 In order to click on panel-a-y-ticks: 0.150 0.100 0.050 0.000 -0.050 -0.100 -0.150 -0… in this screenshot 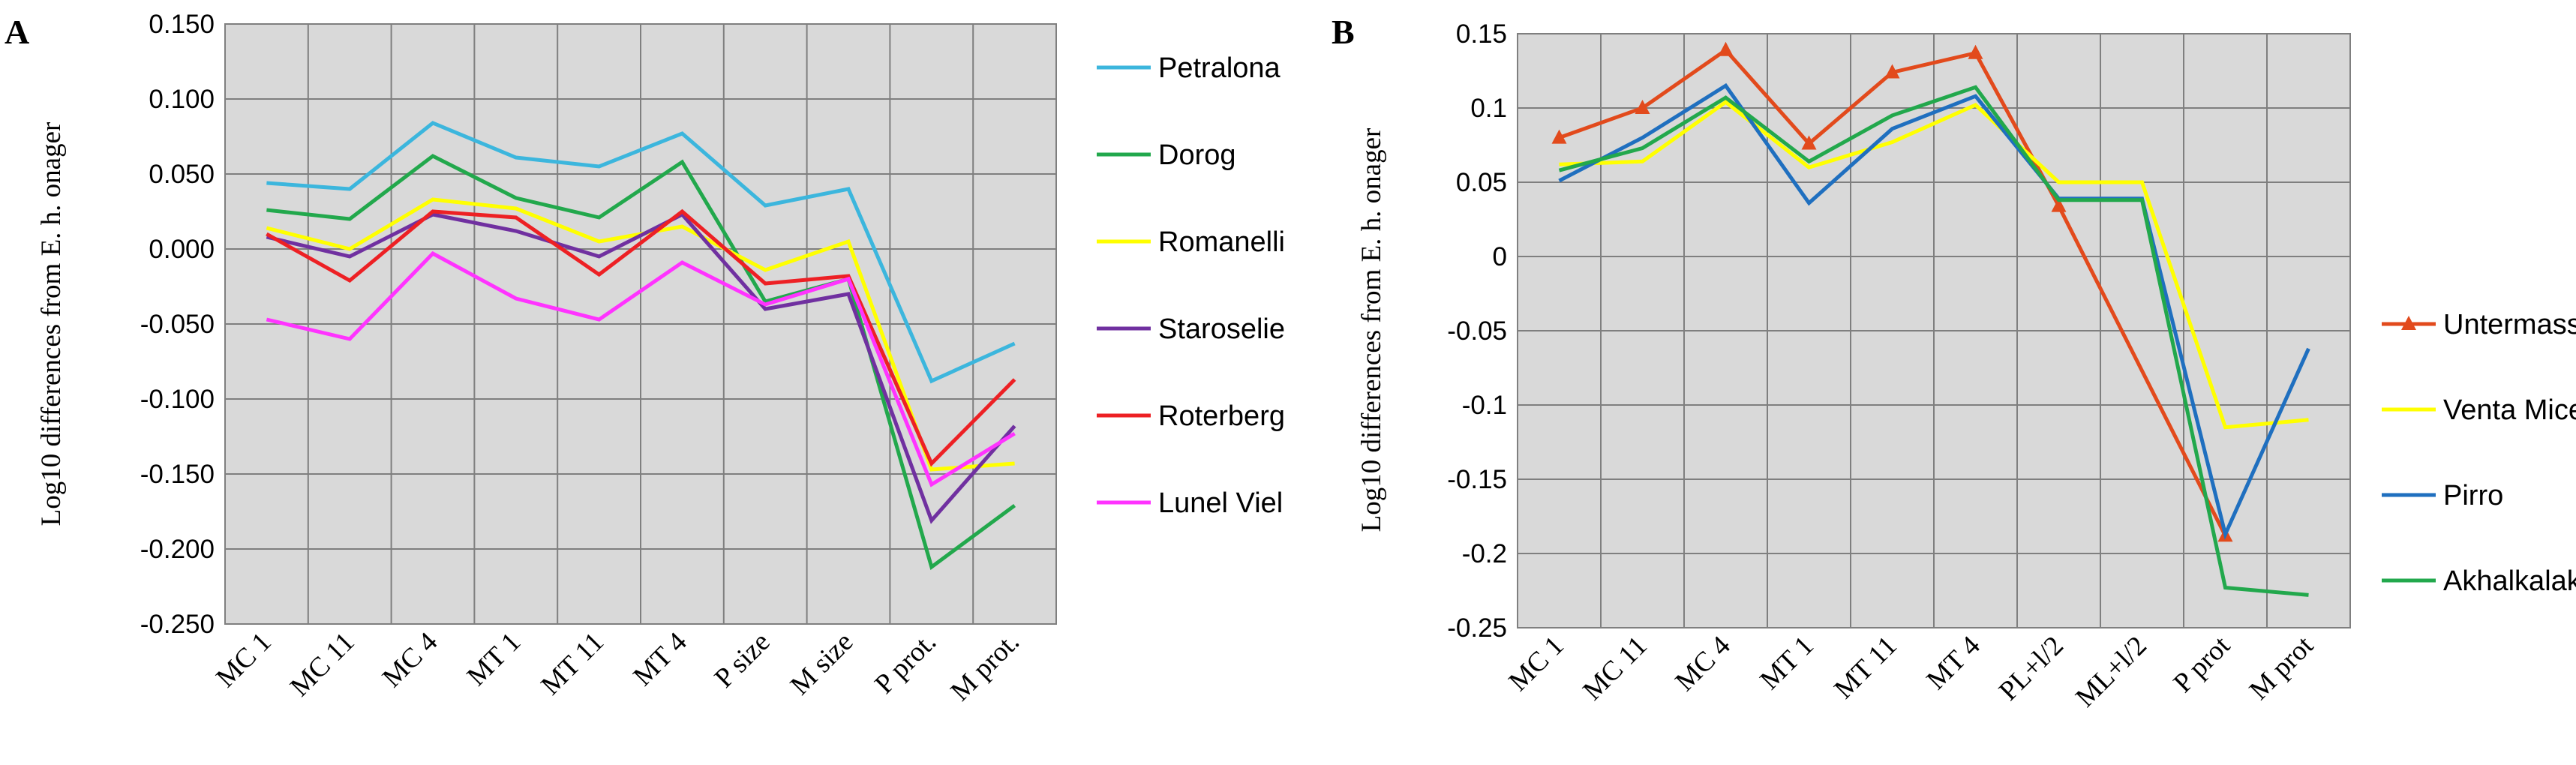, I will do `click(177, 324)`.